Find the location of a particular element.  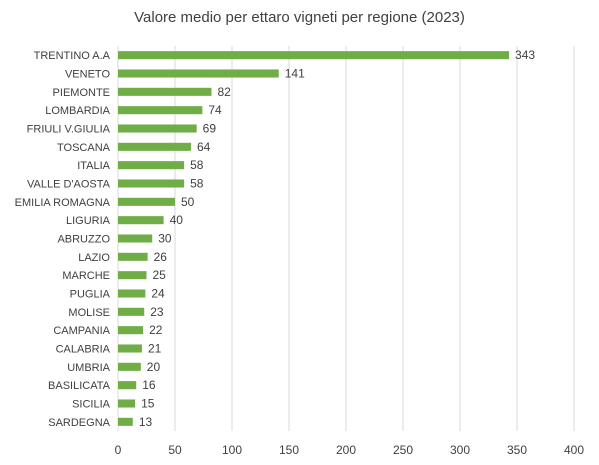

data-label: 25 is located at coordinates (160, 275).